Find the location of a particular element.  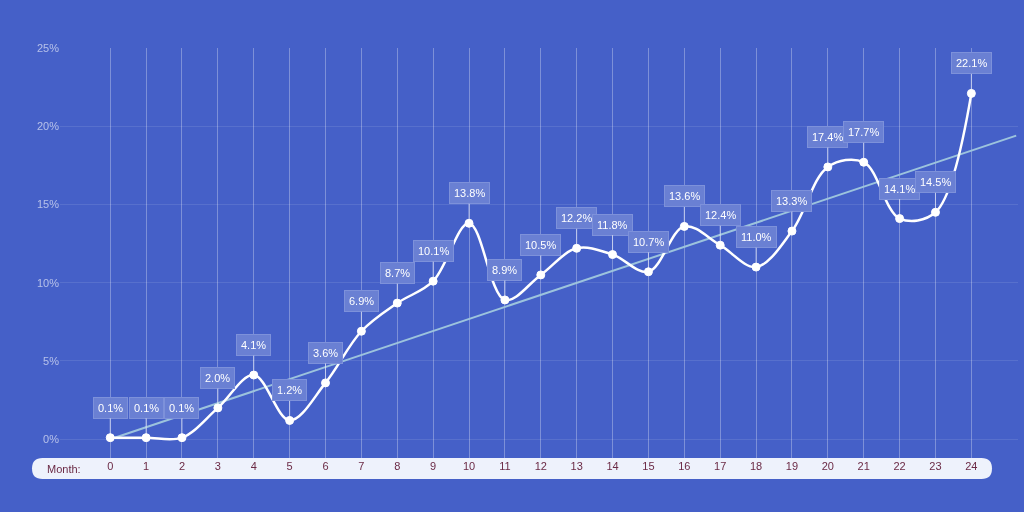

y-tick-label: 0% is located at coordinates (51, 439).